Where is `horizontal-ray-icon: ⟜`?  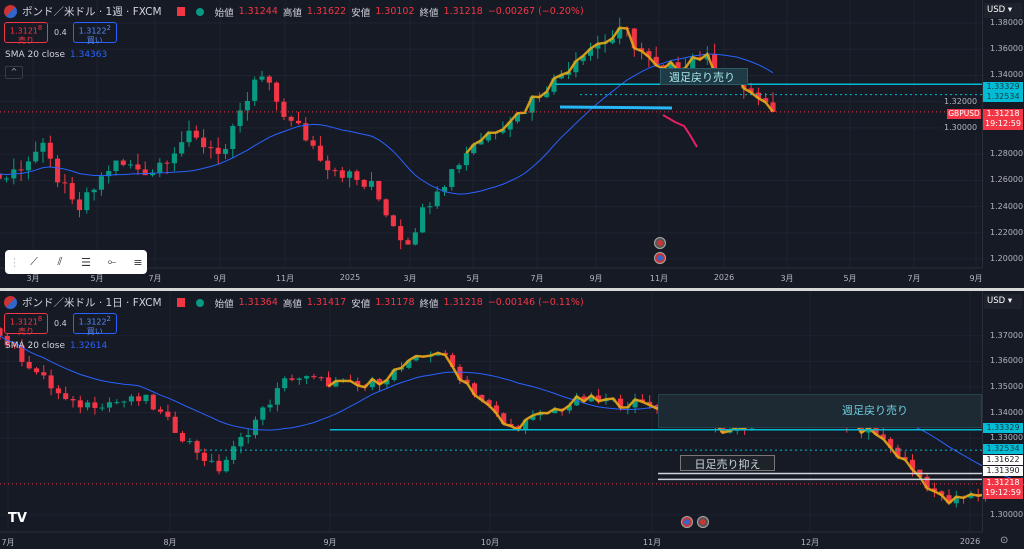
horizontal-ray-icon: ⟜ is located at coordinates (112, 261).